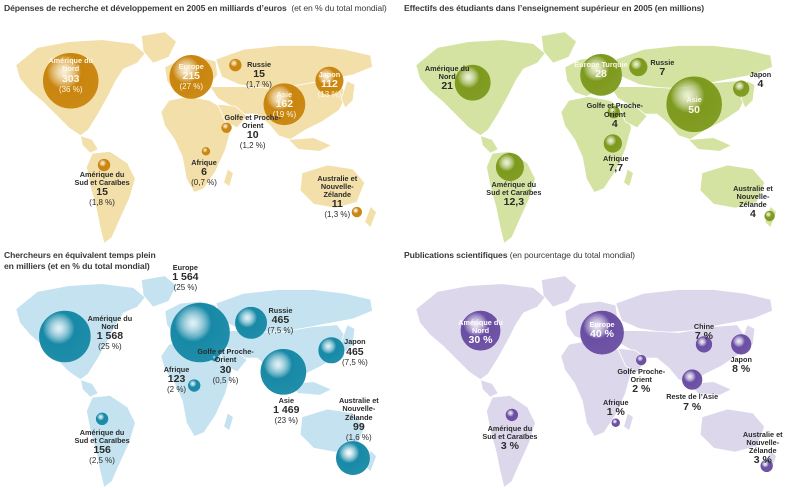 This screenshot has height=488, width=800. What do you see at coordinates (252, 146) in the screenshot?
I see `region-share: (1,2 %)` at bounding box center [252, 146].